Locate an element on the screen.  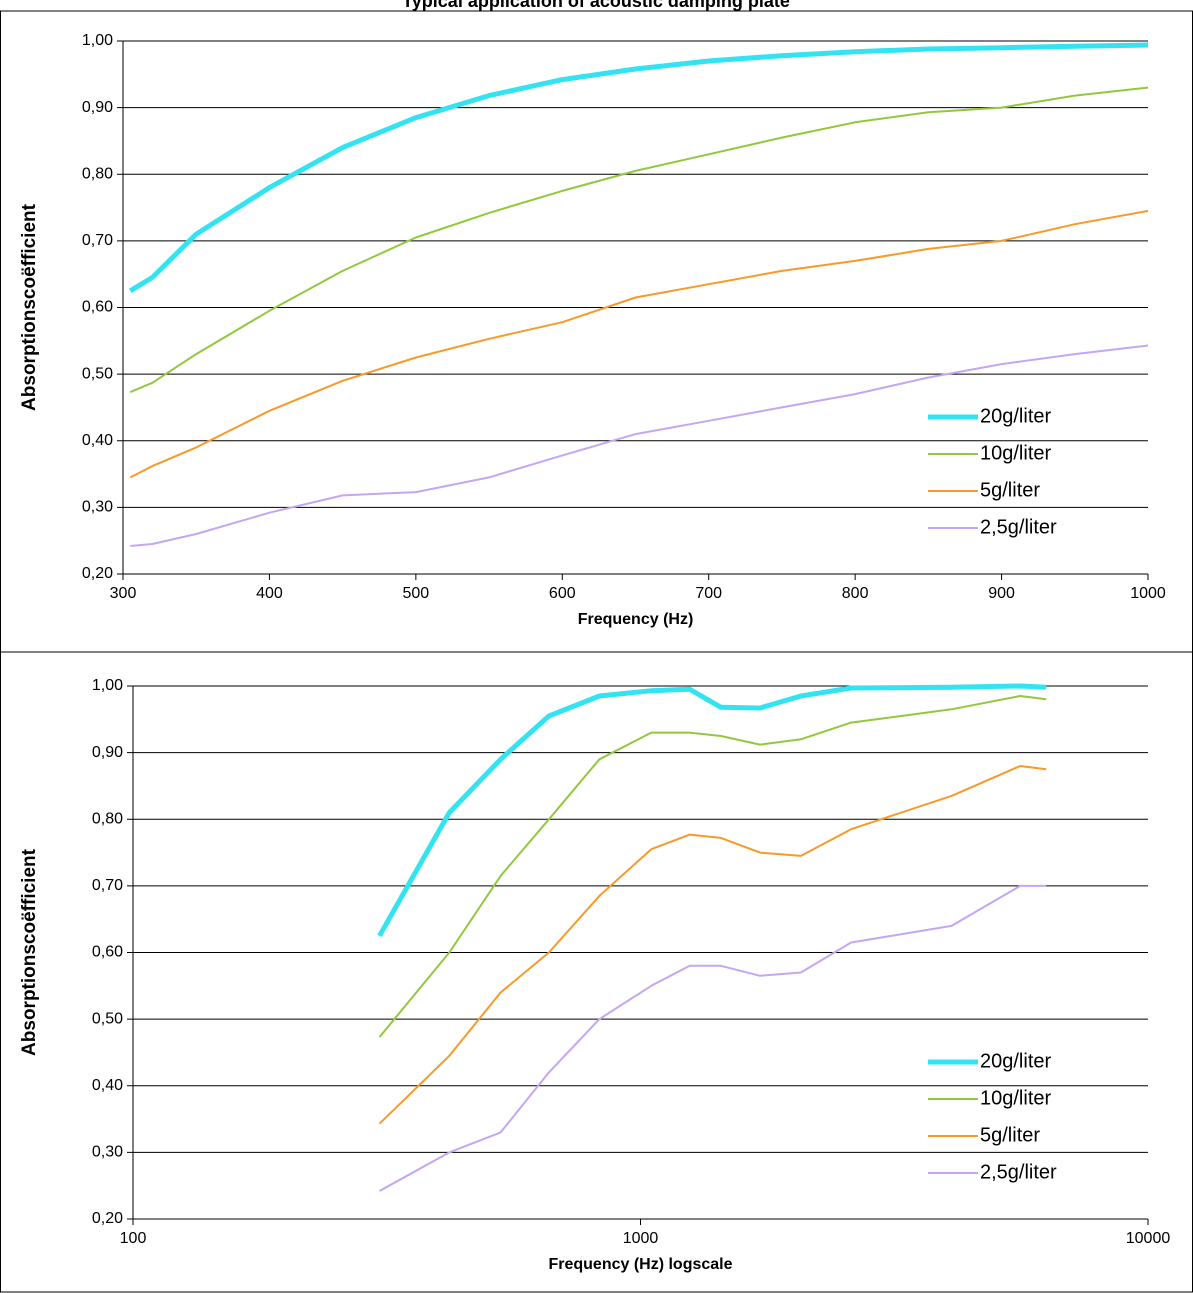
x-tick-label: 800 is located at coordinates (855, 593).